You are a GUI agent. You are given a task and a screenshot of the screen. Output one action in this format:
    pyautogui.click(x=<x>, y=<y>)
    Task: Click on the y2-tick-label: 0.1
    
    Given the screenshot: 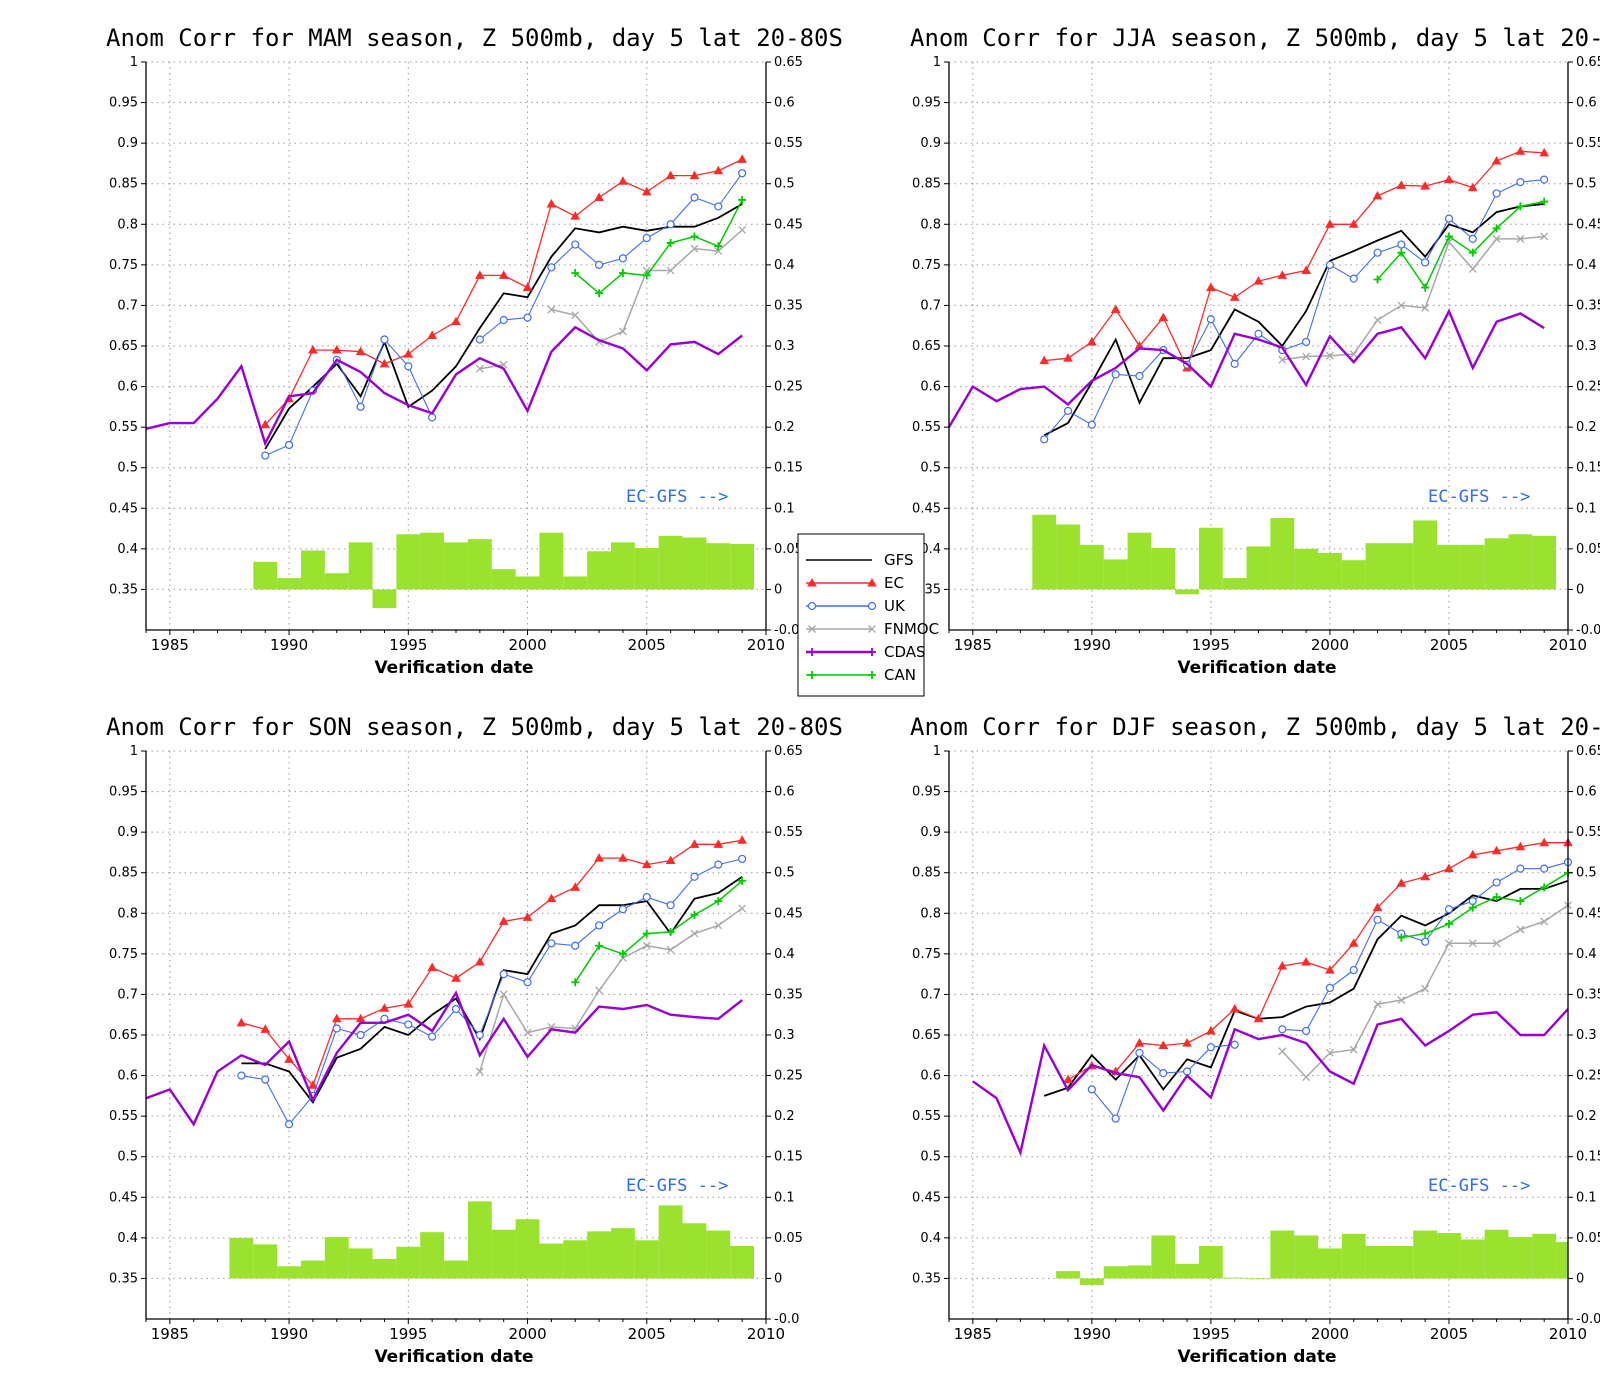 What is the action you would take?
    pyautogui.click(x=1586, y=508)
    